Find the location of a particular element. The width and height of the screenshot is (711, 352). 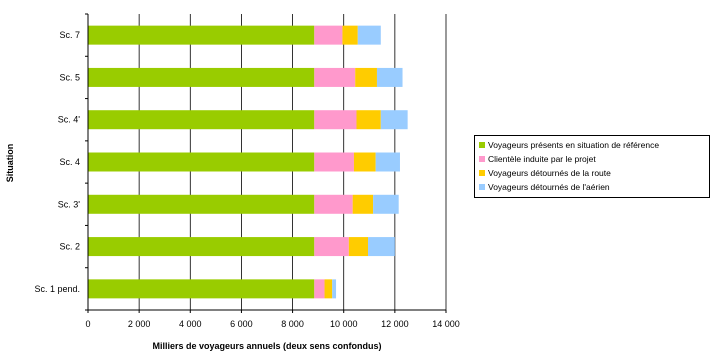

x-tick-label: 2 000 is located at coordinates (139, 324).